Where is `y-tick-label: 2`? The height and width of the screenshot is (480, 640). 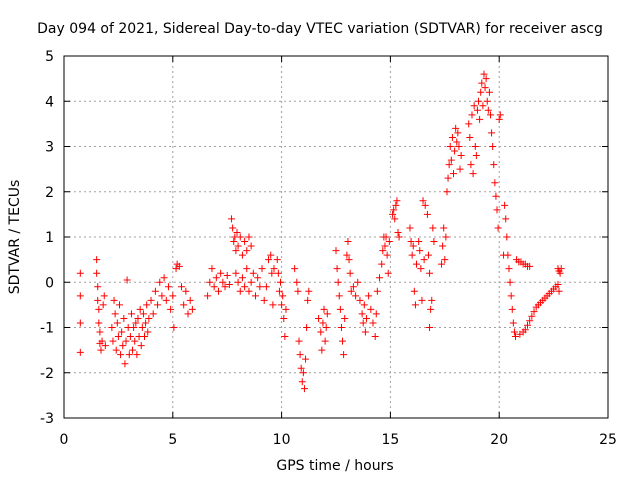 y-tick-label: 2 is located at coordinates (49, 193).